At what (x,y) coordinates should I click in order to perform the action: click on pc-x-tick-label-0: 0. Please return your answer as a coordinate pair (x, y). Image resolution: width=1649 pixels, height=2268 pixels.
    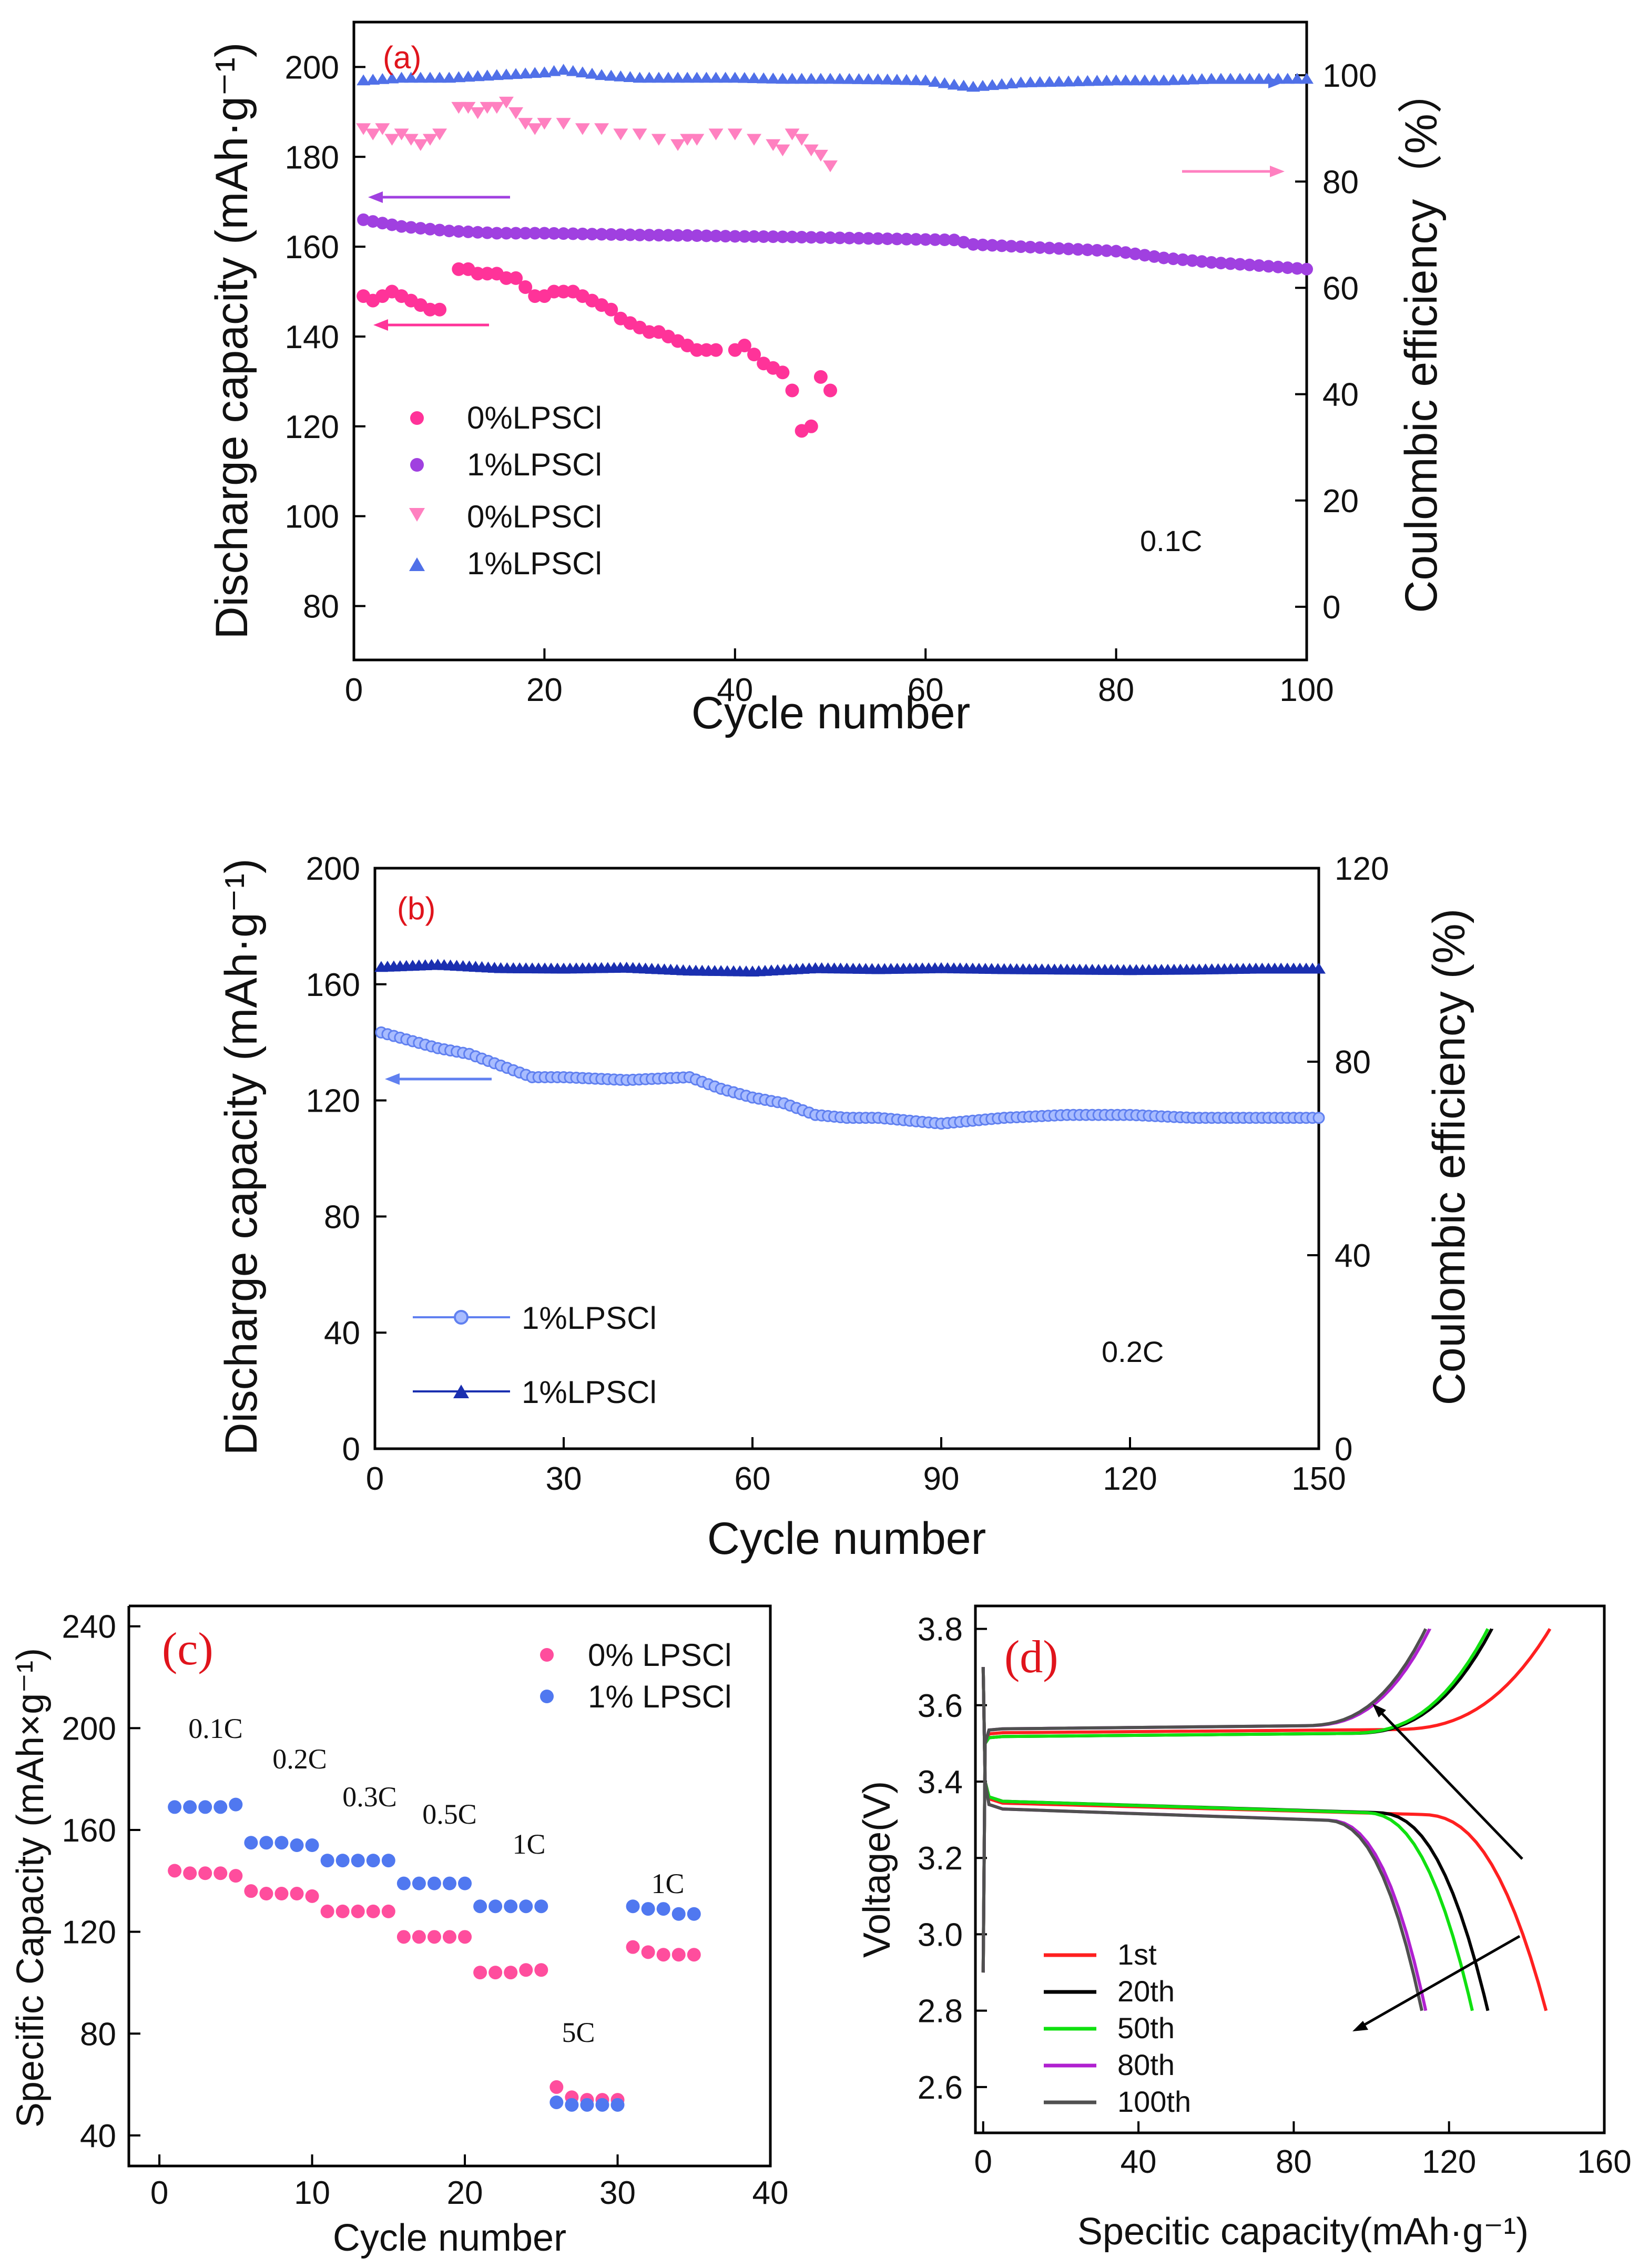
    Looking at the image, I should click on (159, 2193).